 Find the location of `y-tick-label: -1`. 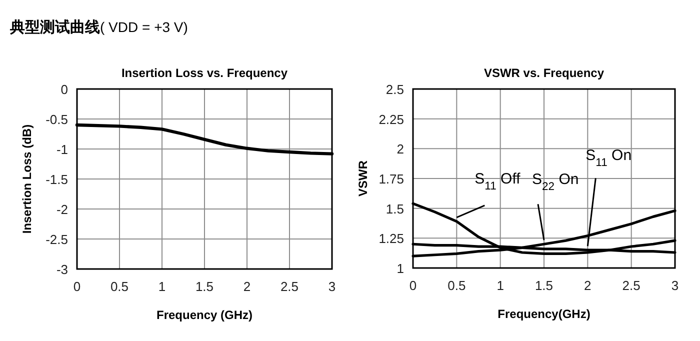

y-tick-label: -1 is located at coordinates (62, 149).